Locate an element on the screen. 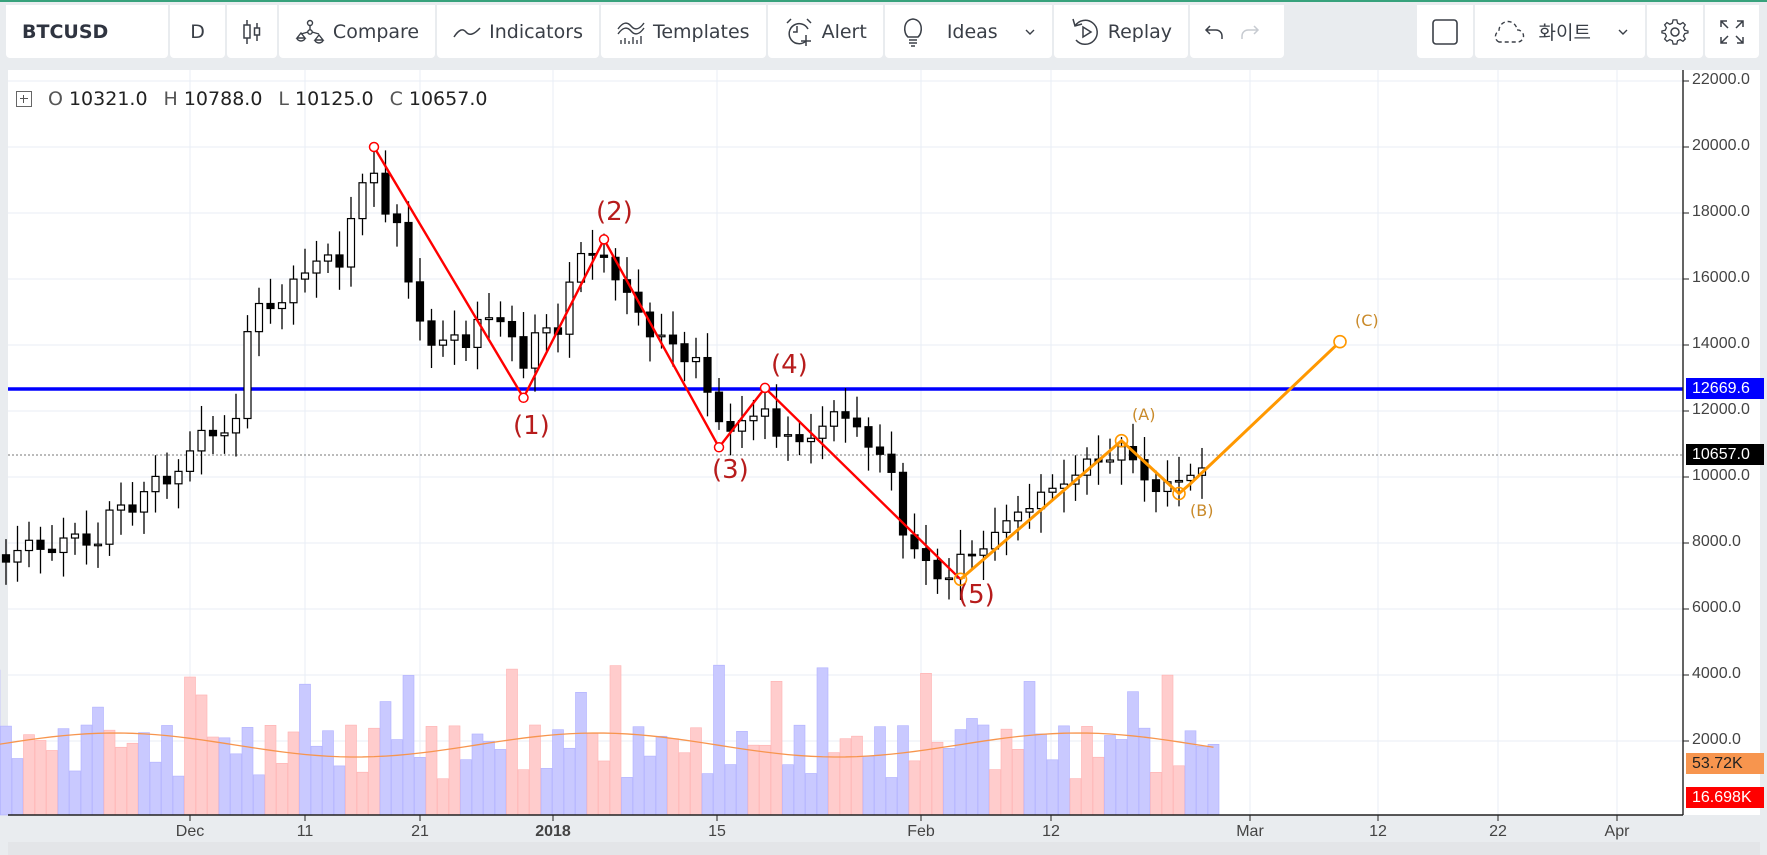 The width and height of the screenshot is (1767, 855). settings-group is located at coordinates (1675, 31).